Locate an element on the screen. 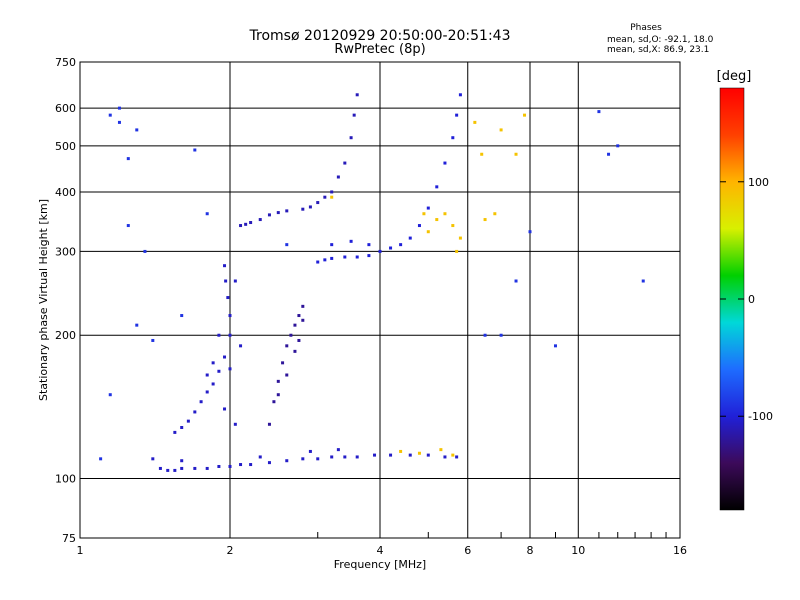 The width and height of the screenshot is (800, 600). y-tick-label: 200 is located at coordinates (65, 335).